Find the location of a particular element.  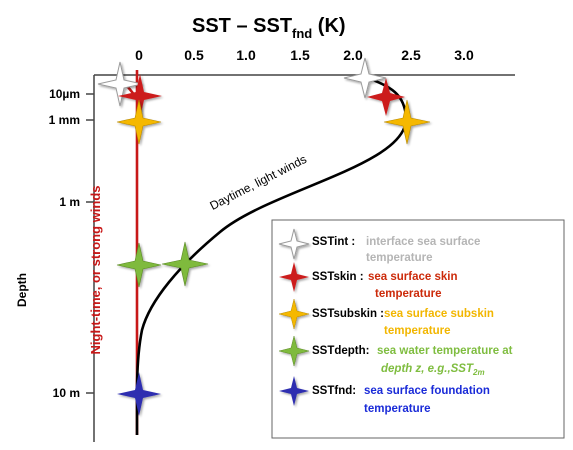

legend-desc-line1: sea surface foundation is located at coordinates (427, 391).